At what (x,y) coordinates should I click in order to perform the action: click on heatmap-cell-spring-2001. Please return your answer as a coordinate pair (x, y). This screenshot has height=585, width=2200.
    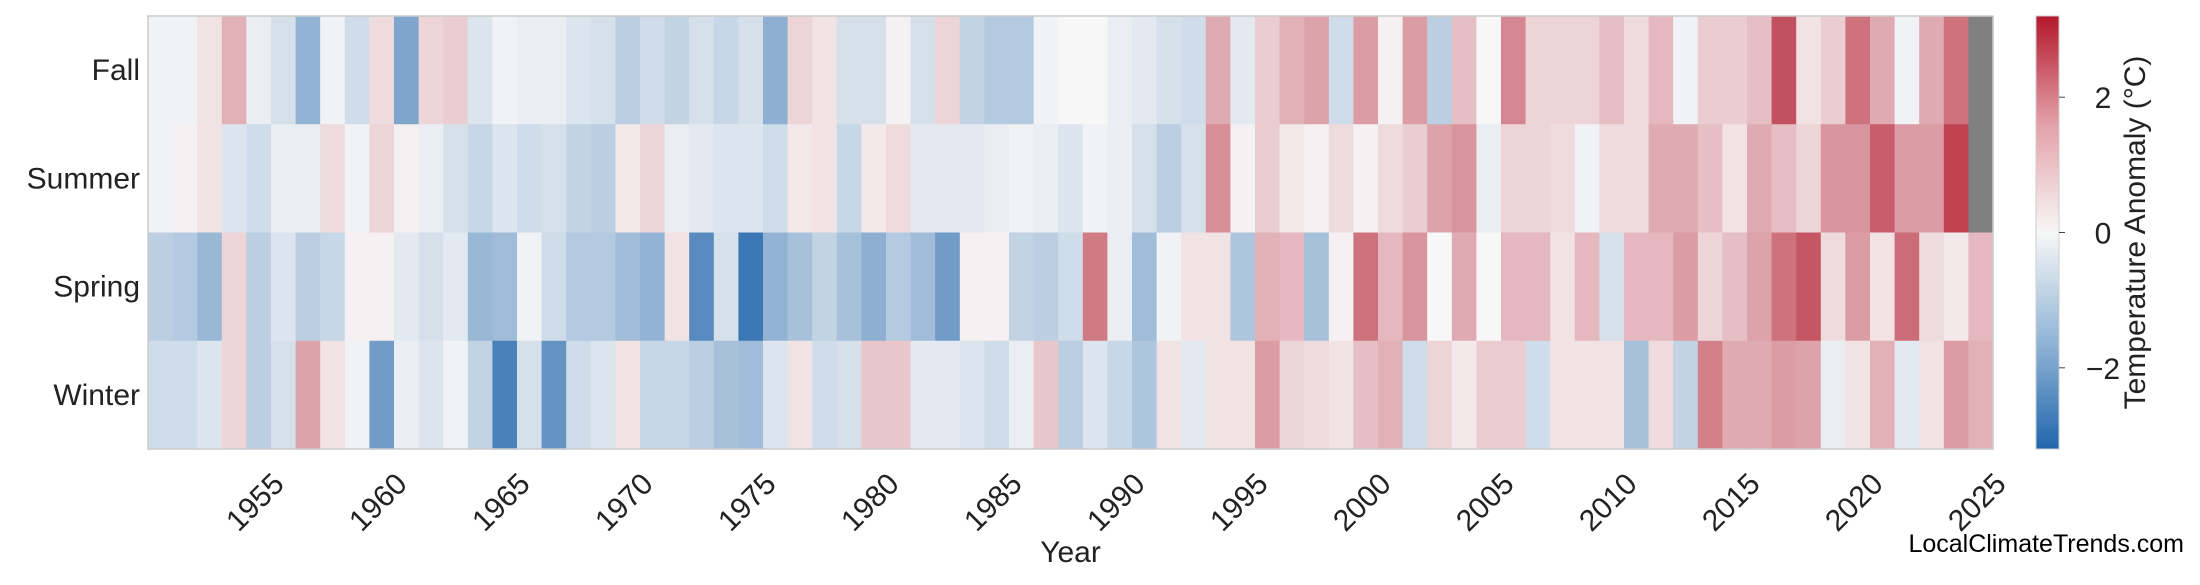
    Looking at the image, I should click on (1415, 287).